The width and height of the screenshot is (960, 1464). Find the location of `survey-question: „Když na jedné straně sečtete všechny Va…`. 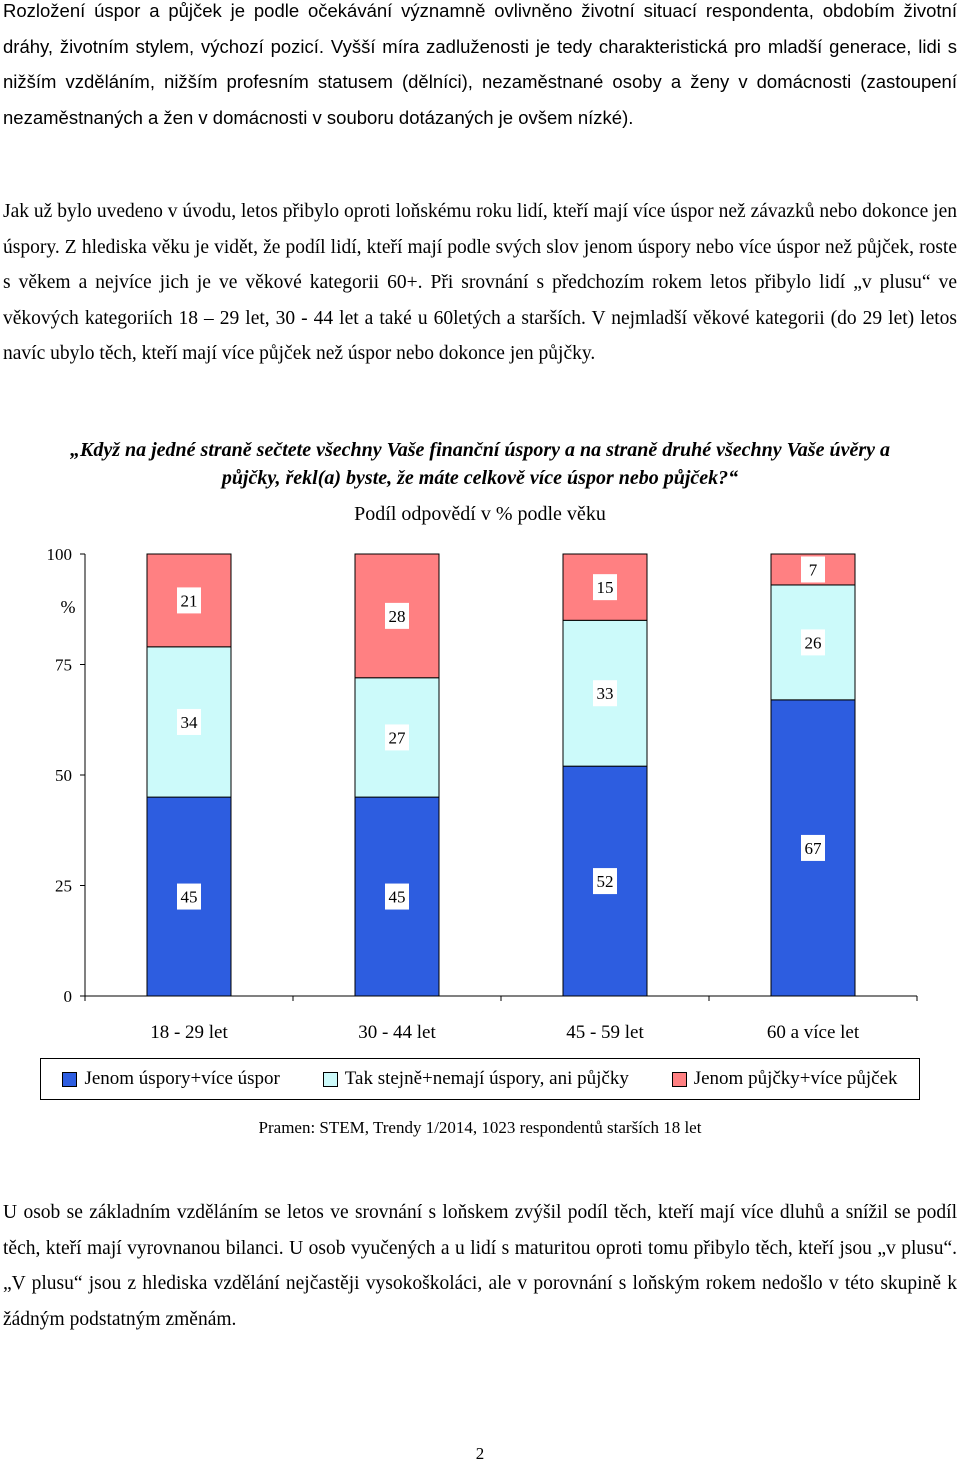

survey-question: „Když na jedné straně sečtete všechny Va… is located at coordinates (480, 464).